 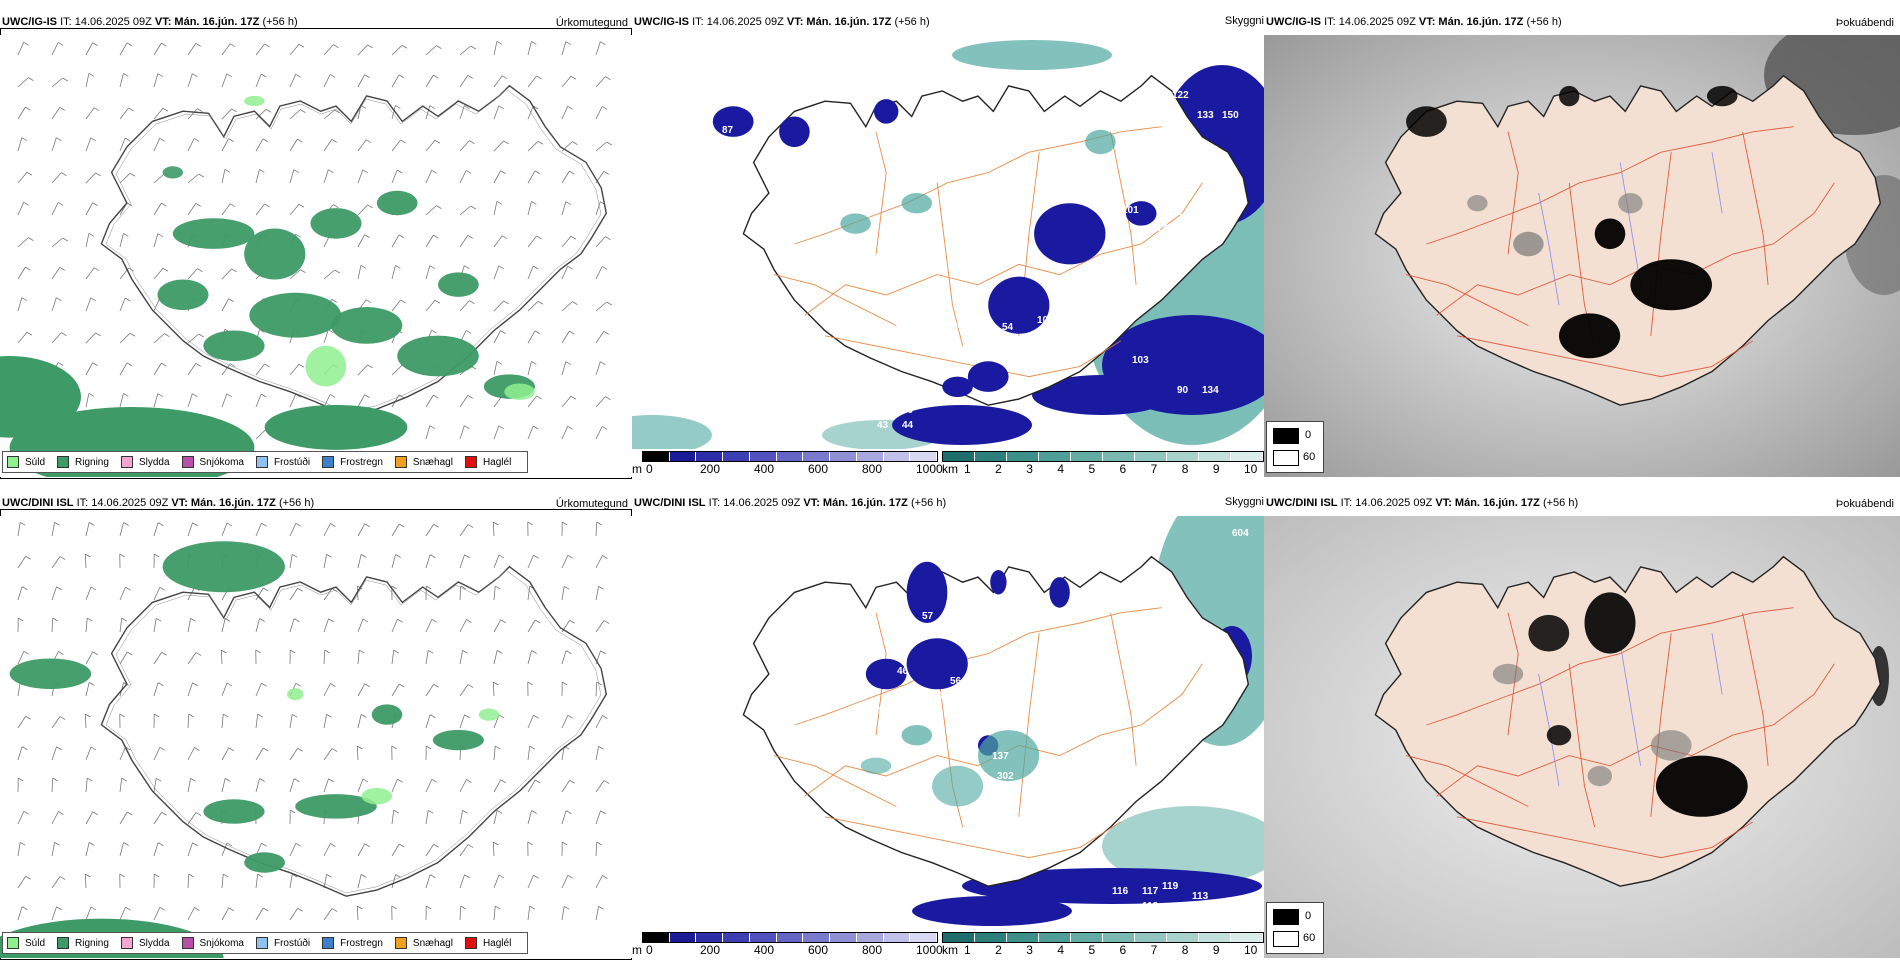 What do you see at coordinates (1005, 776) in the screenshot?
I see `cloud-base-label: 302` at bounding box center [1005, 776].